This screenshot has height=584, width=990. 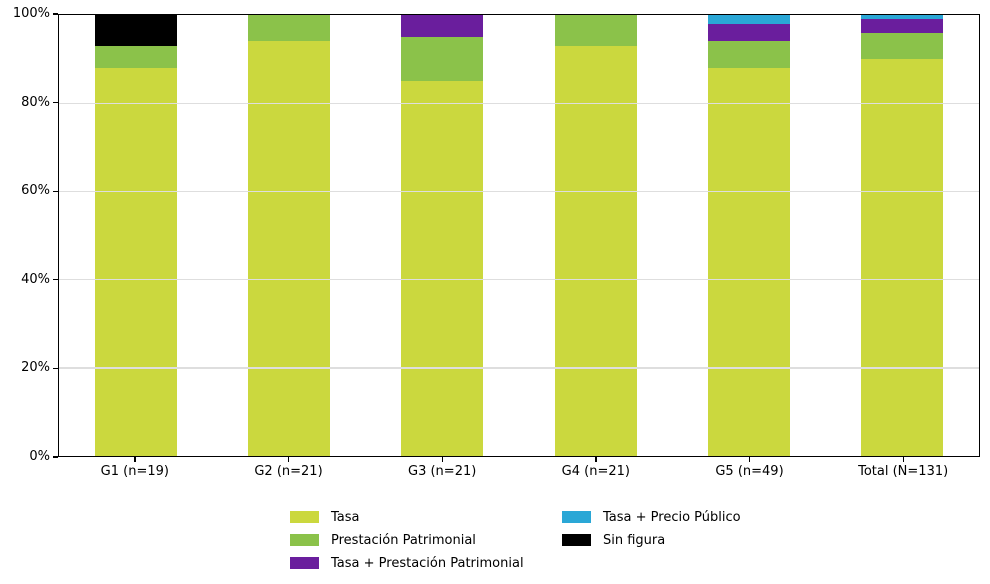 What do you see at coordinates (672, 517) in the screenshot?
I see `legend-label: Tasa + Precio Público` at bounding box center [672, 517].